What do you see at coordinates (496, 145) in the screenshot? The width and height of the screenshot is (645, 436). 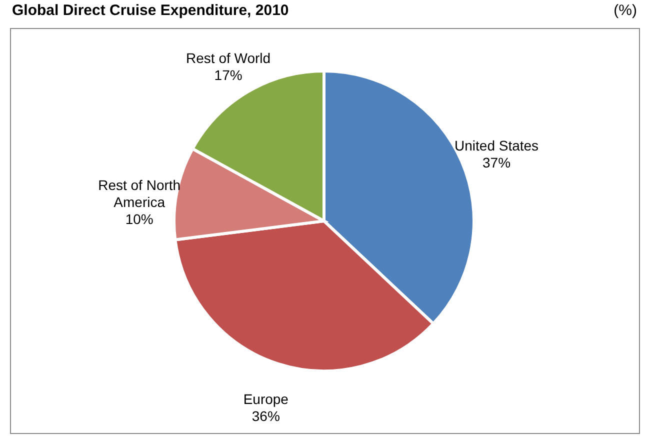 I see `slice-label: United States` at bounding box center [496, 145].